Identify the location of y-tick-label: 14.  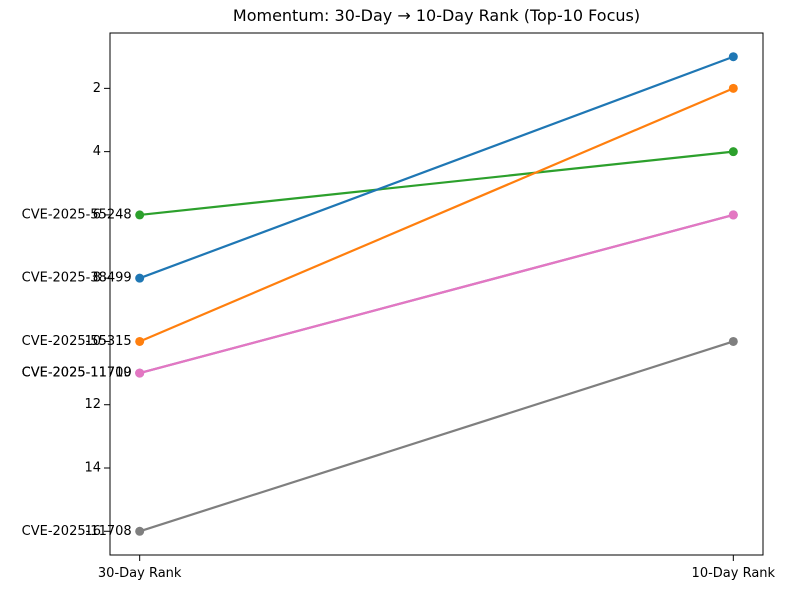
(92, 468).